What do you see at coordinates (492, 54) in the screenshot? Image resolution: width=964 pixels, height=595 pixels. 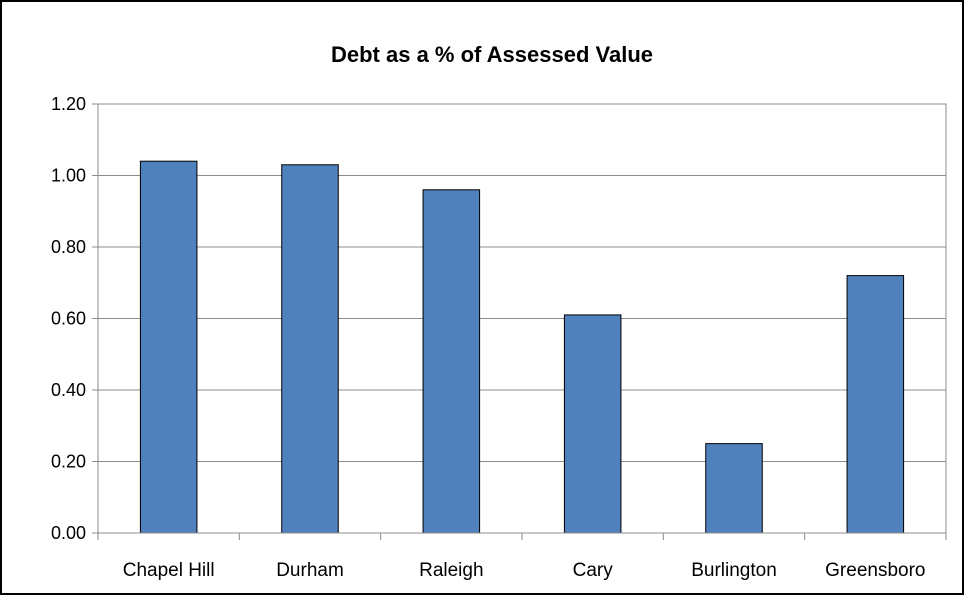 I see `chart-title: Debt as a % of Assessed Value` at bounding box center [492, 54].